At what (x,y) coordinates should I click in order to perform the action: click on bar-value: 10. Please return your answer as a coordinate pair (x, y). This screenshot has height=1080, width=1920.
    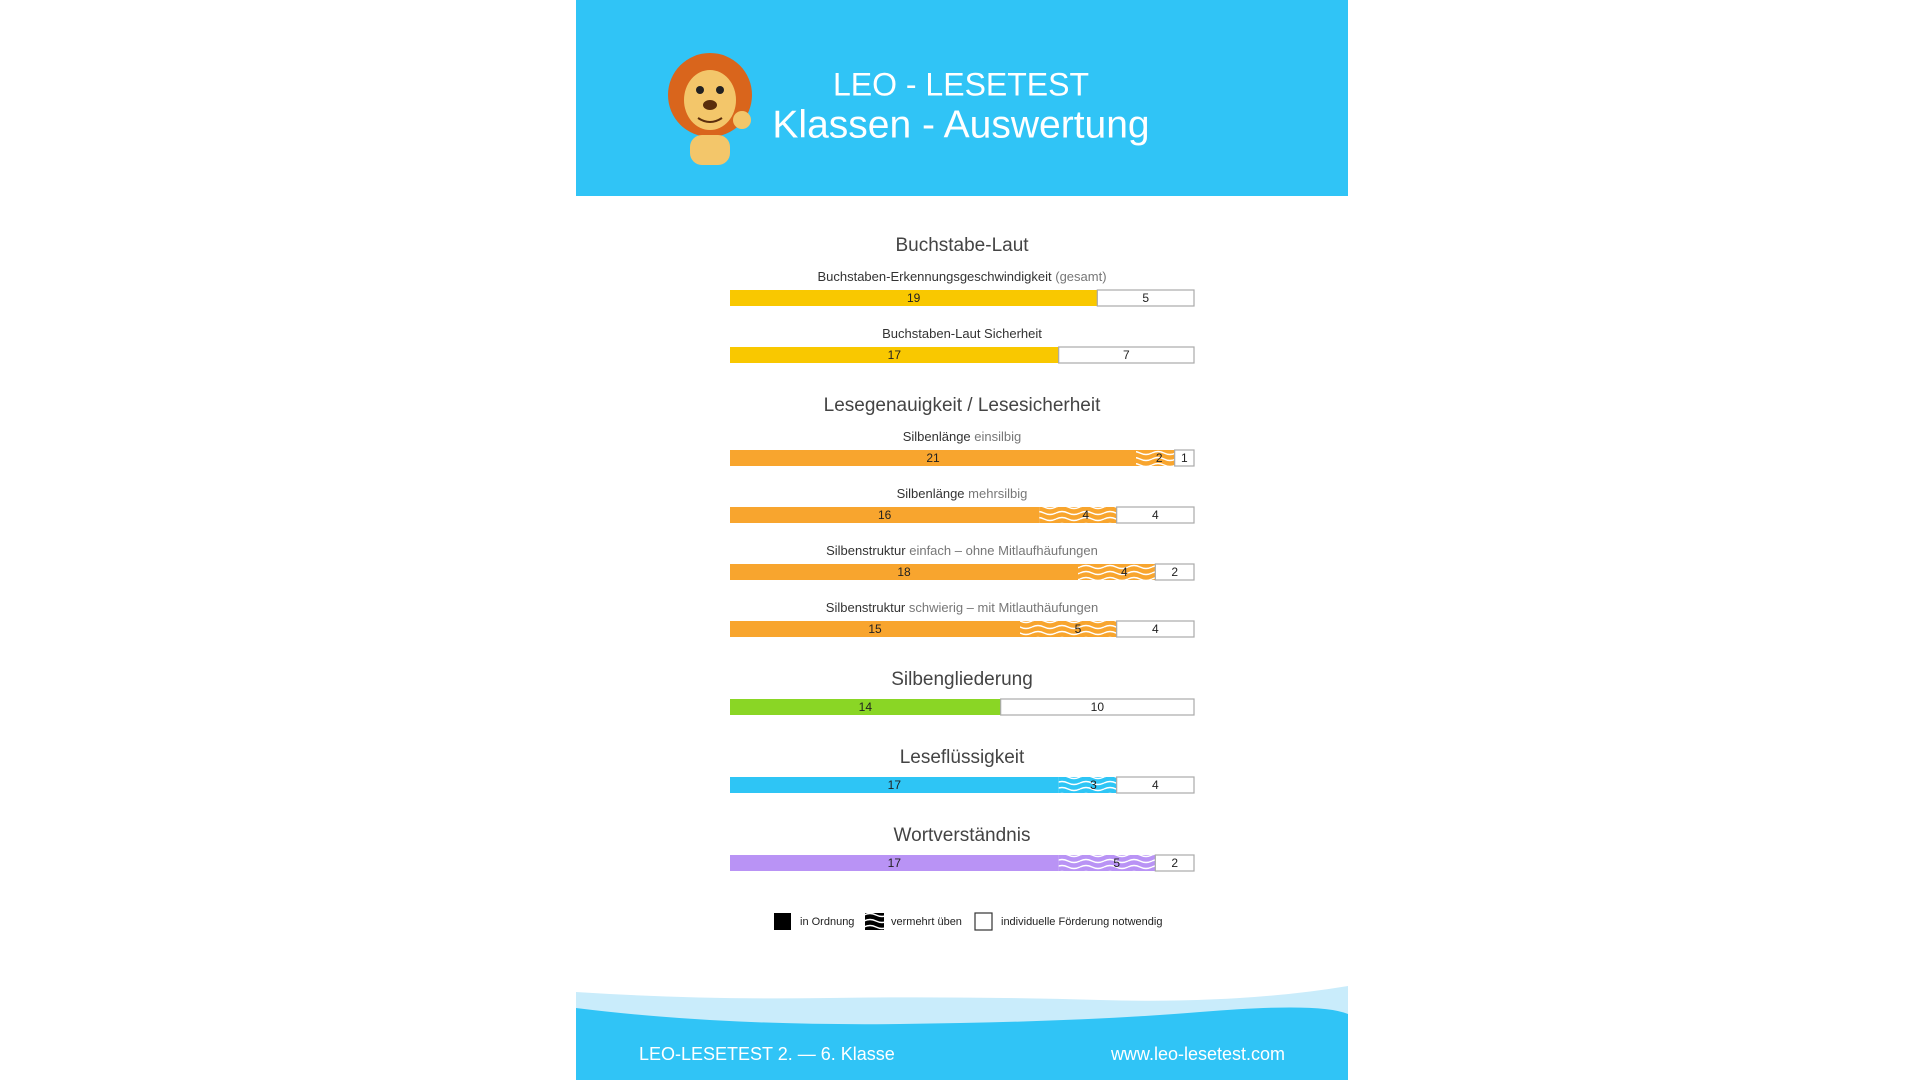
    Looking at the image, I should click on (1098, 707).